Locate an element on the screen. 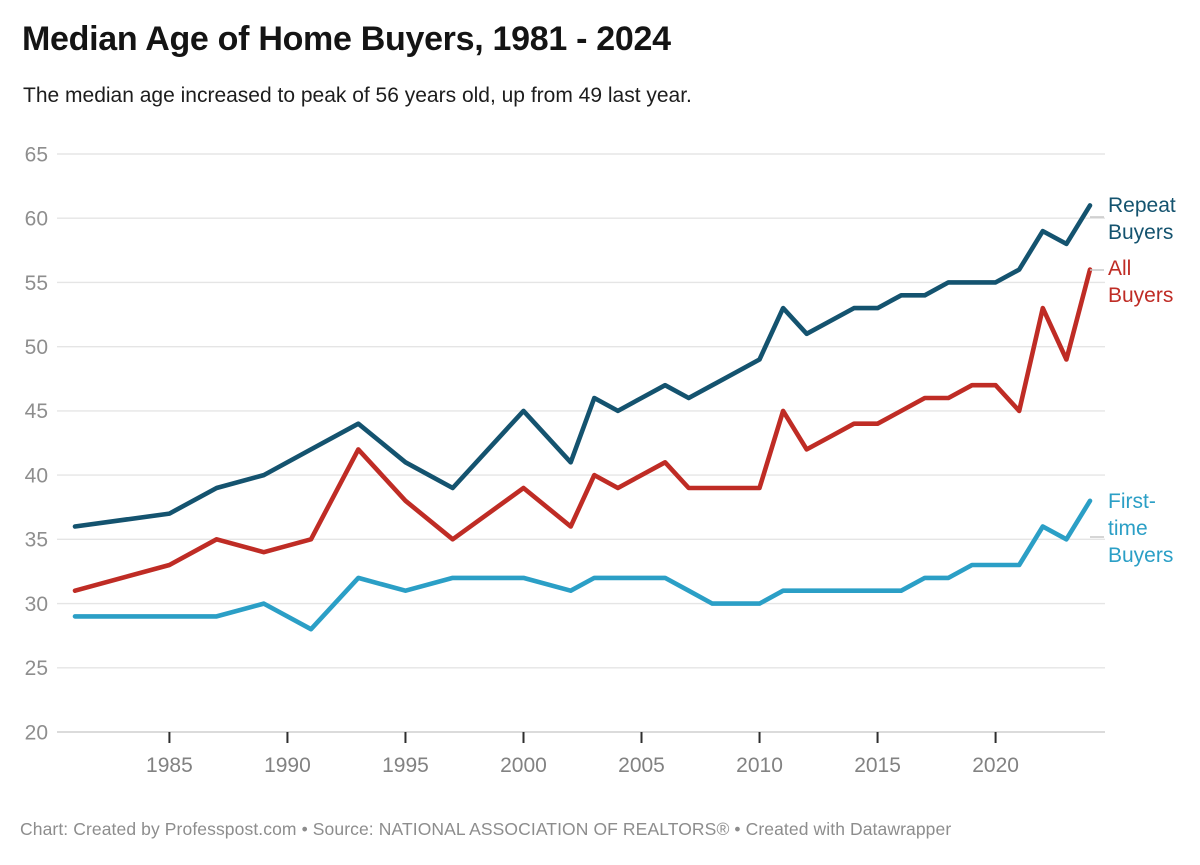  x-axis-label: 2000 is located at coordinates (523, 765).